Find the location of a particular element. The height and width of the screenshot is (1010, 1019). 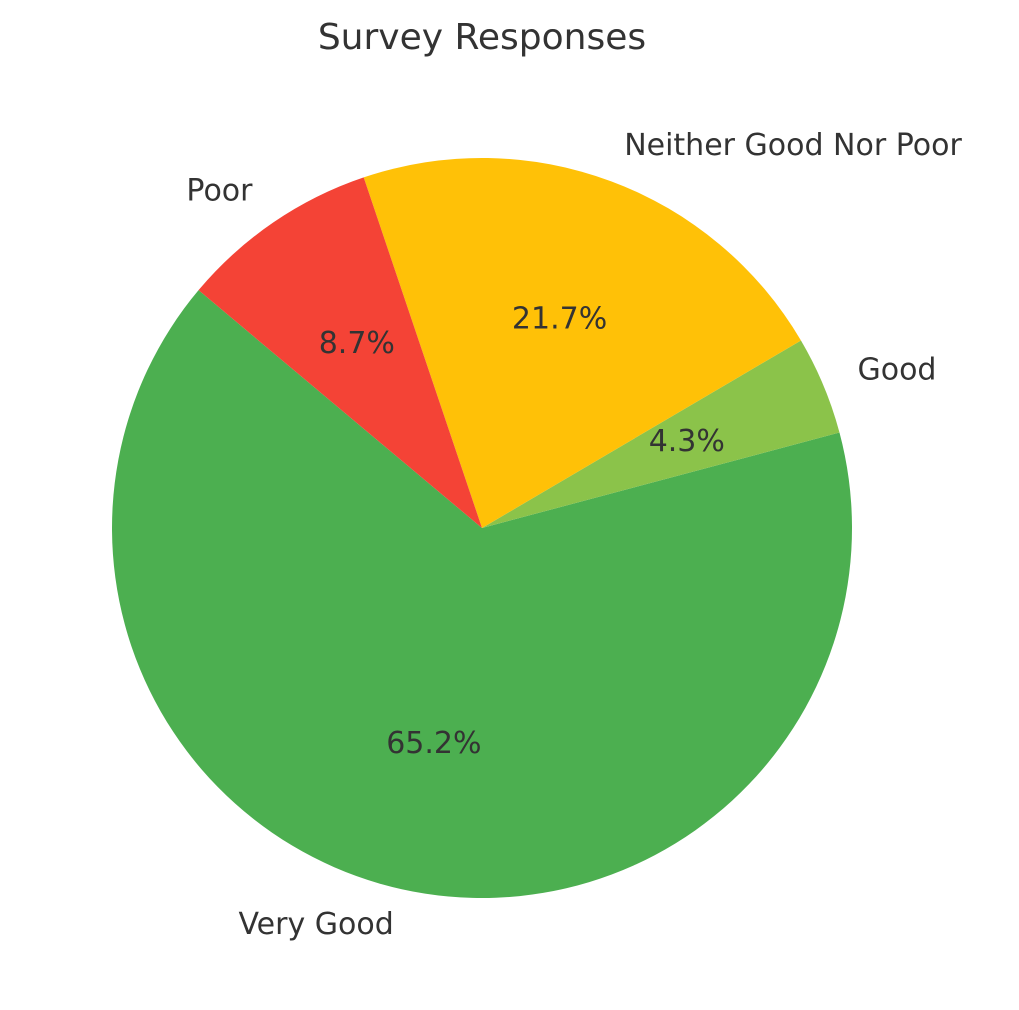

pie-category-label-neither-good-nor-poor: Neither Good Nor Poor is located at coordinates (793, 145).